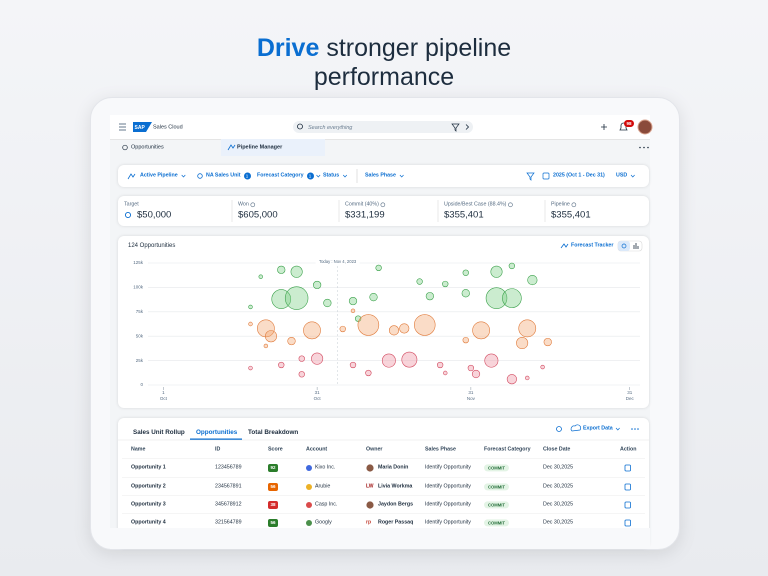 The image size is (768, 576). I want to click on column-header: Account, so click(317, 449).